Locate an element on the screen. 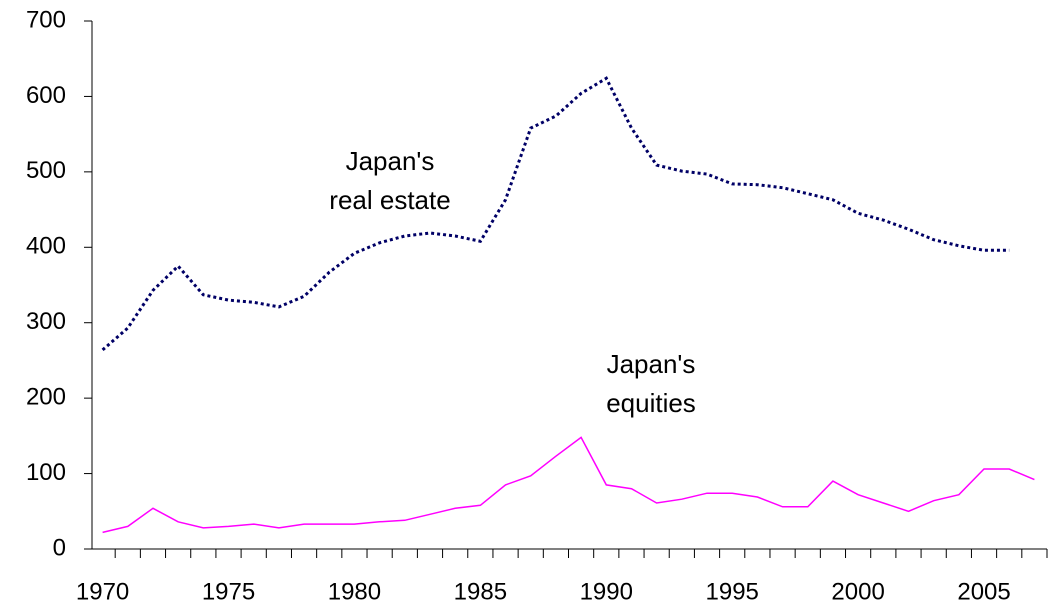 The image size is (1058, 611). y-tick-label: 0 is located at coordinates (59, 547).